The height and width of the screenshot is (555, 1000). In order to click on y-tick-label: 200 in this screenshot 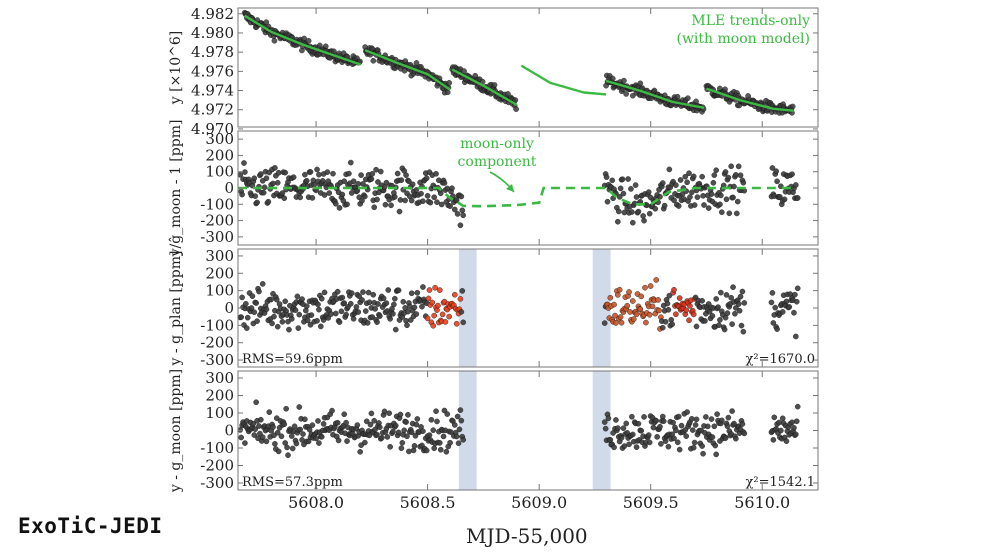, I will do `click(219, 396)`.